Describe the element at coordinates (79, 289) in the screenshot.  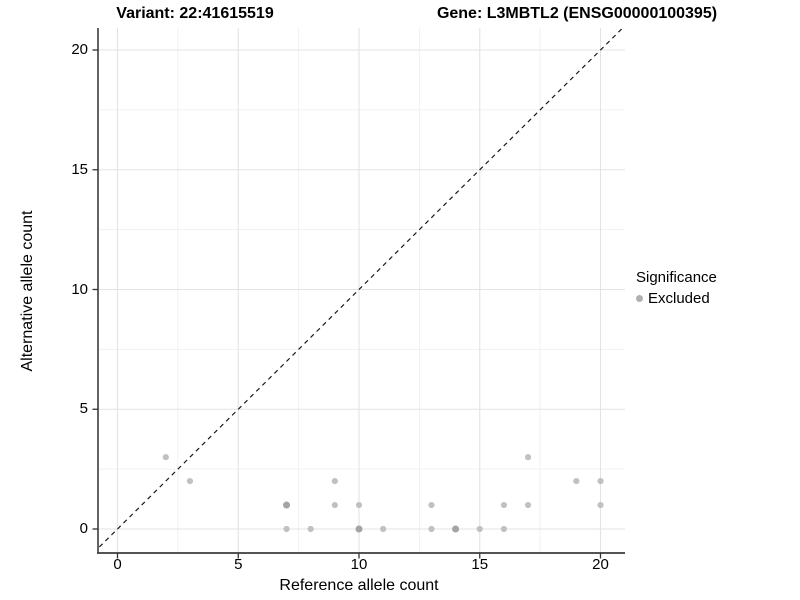
I see `y-tick-label: 10` at that location.